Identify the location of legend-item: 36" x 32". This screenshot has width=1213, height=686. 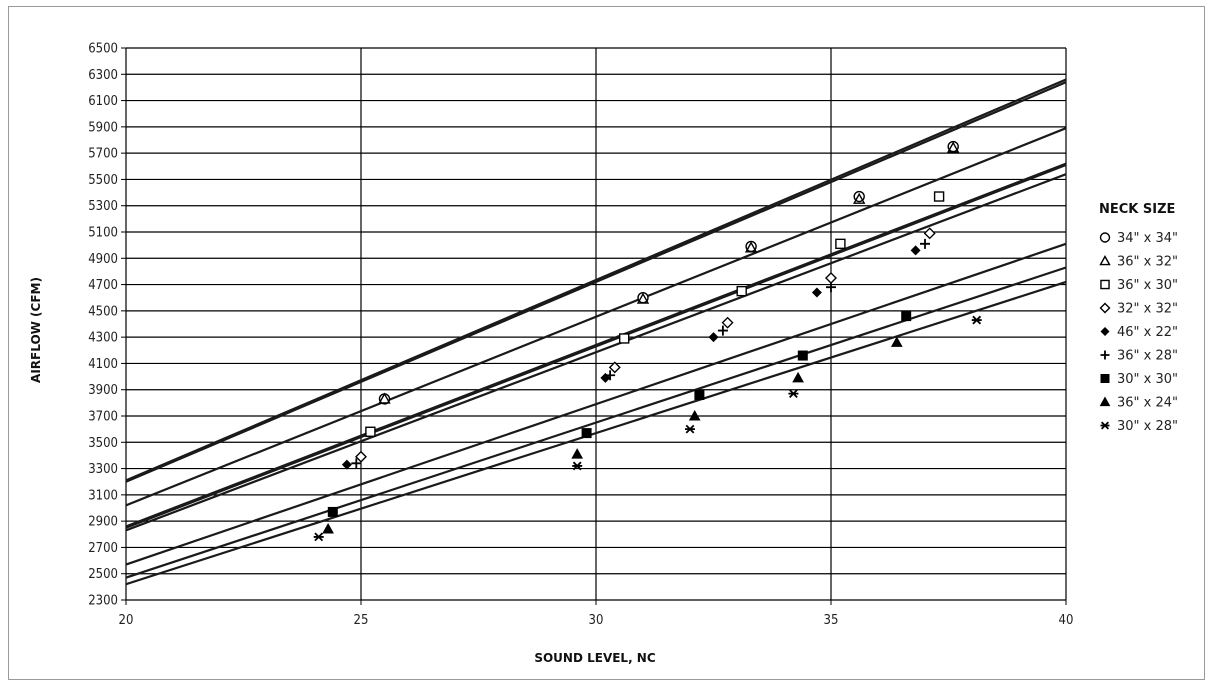
(1138, 262).